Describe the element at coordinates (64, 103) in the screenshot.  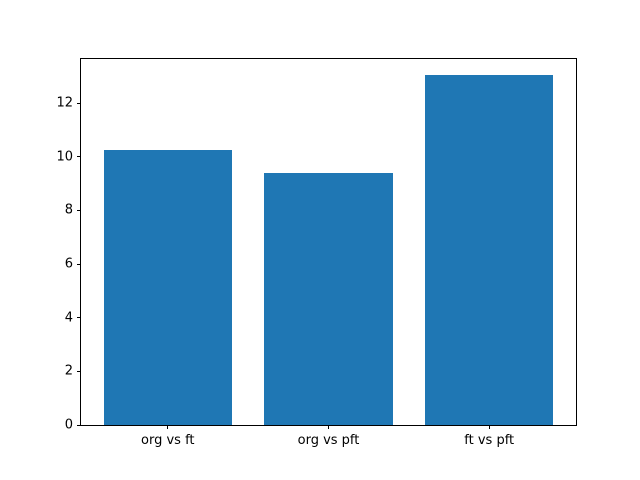
I see `y-tick-label: 12` at that location.